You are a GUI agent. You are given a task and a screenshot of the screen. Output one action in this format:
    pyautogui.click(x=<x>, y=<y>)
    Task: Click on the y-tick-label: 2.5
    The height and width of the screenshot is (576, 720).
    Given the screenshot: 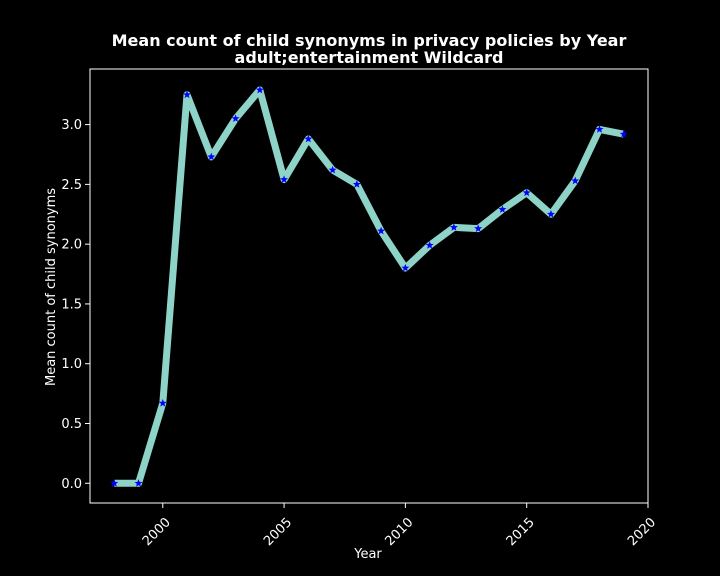 What is the action you would take?
    pyautogui.click(x=71, y=185)
    